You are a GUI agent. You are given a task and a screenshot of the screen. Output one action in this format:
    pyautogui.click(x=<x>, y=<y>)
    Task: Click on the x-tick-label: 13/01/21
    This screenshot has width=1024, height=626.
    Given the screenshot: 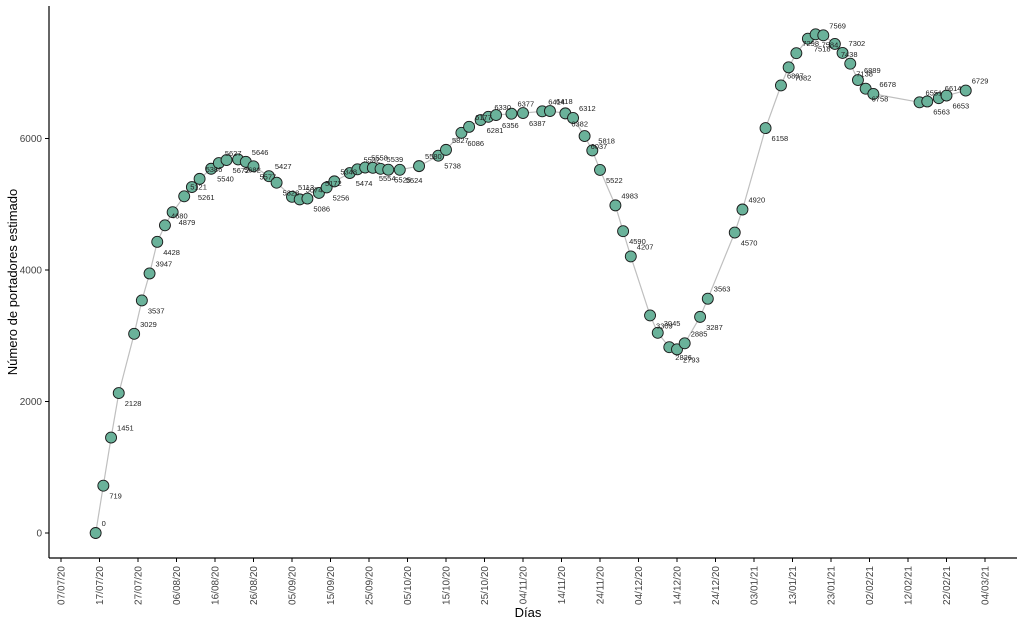 What is the action you would take?
    pyautogui.click(x=793, y=585)
    